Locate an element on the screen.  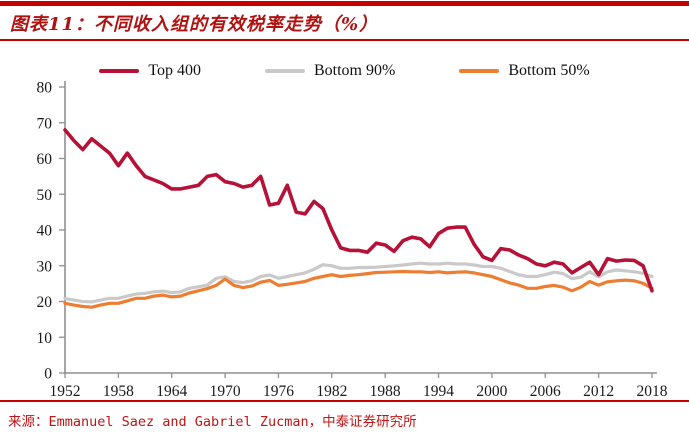
legend-item-top400: Top 400 is located at coordinates (150, 71).